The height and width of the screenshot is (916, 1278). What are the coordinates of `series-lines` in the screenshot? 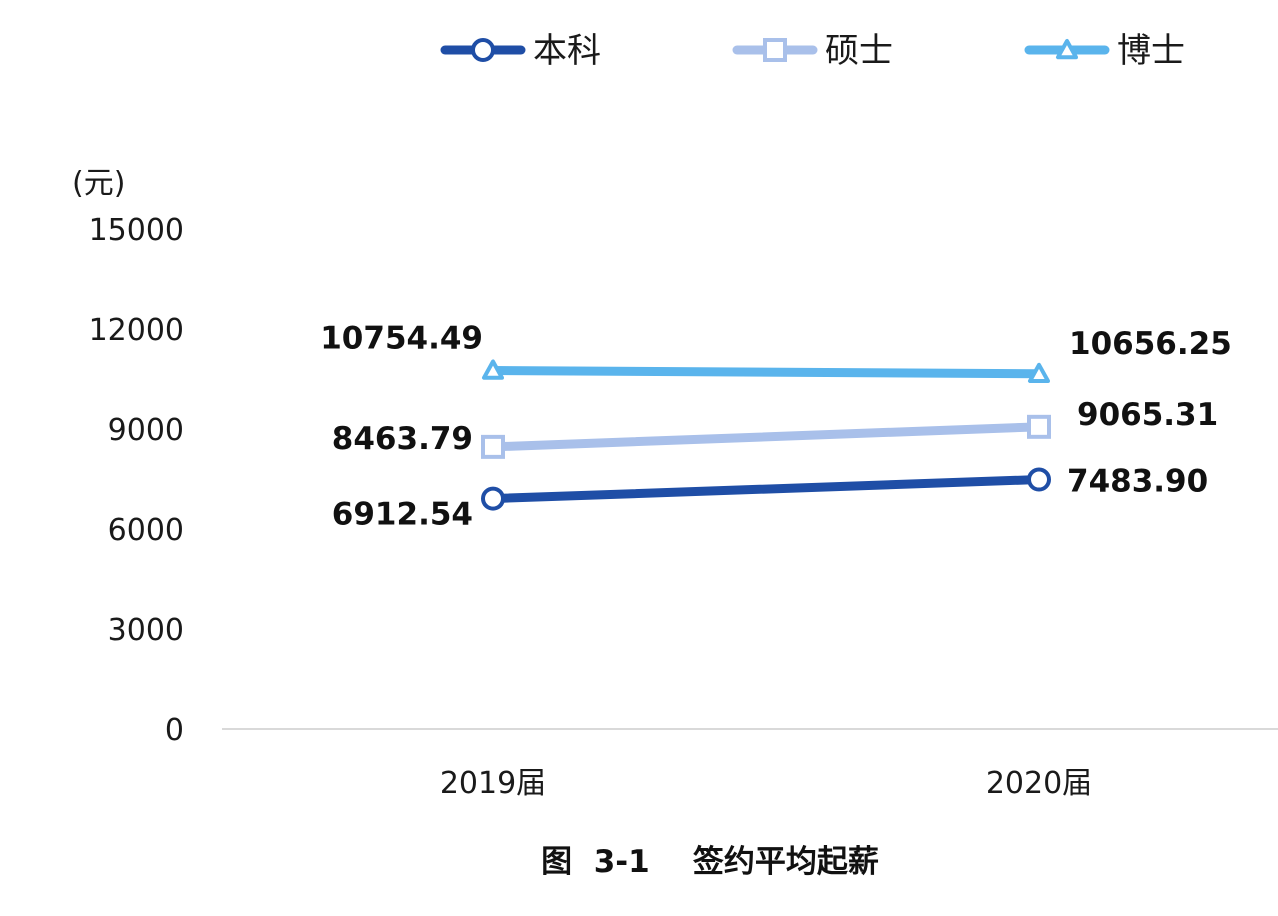 It's located at (766, 435).